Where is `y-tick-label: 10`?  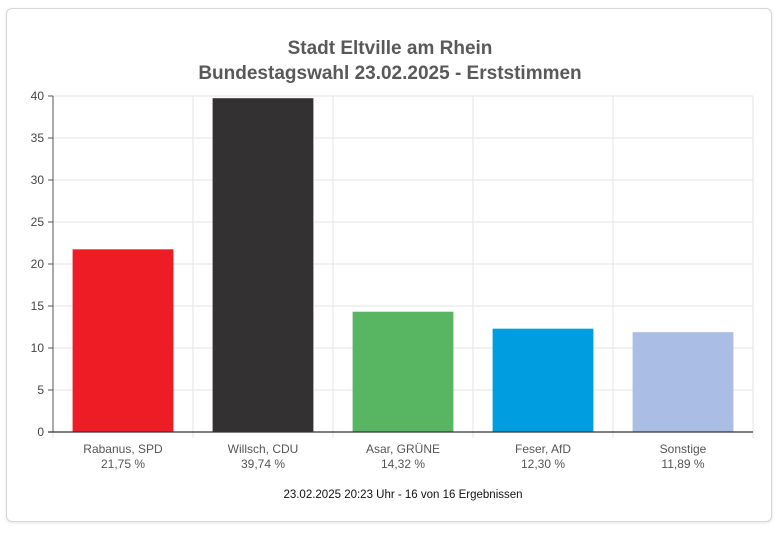 y-tick-label: 10 is located at coordinates (38, 348).